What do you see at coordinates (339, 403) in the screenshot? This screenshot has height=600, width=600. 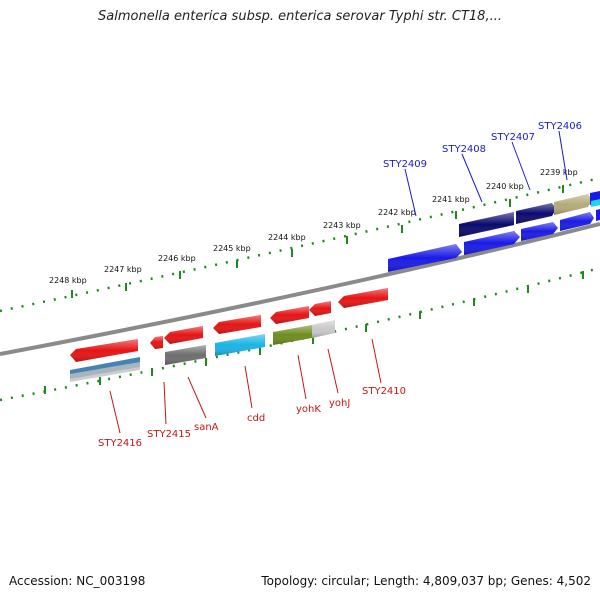 I see `label-yohJ: yohJ` at bounding box center [339, 403].